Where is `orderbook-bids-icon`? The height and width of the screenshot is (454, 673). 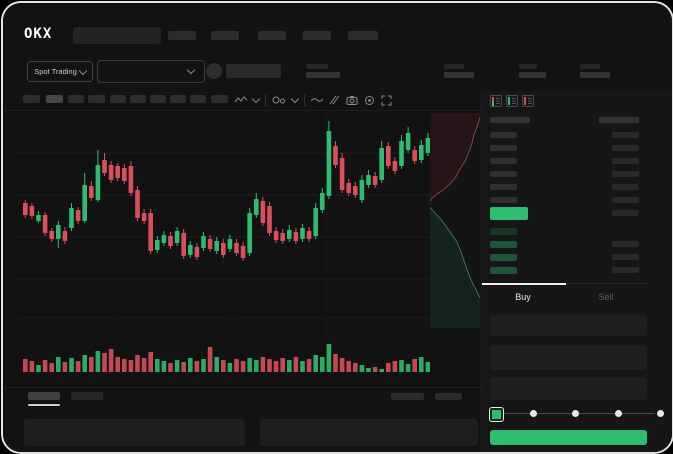 orderbook-bids-icon is located at coordinates (512, 100).